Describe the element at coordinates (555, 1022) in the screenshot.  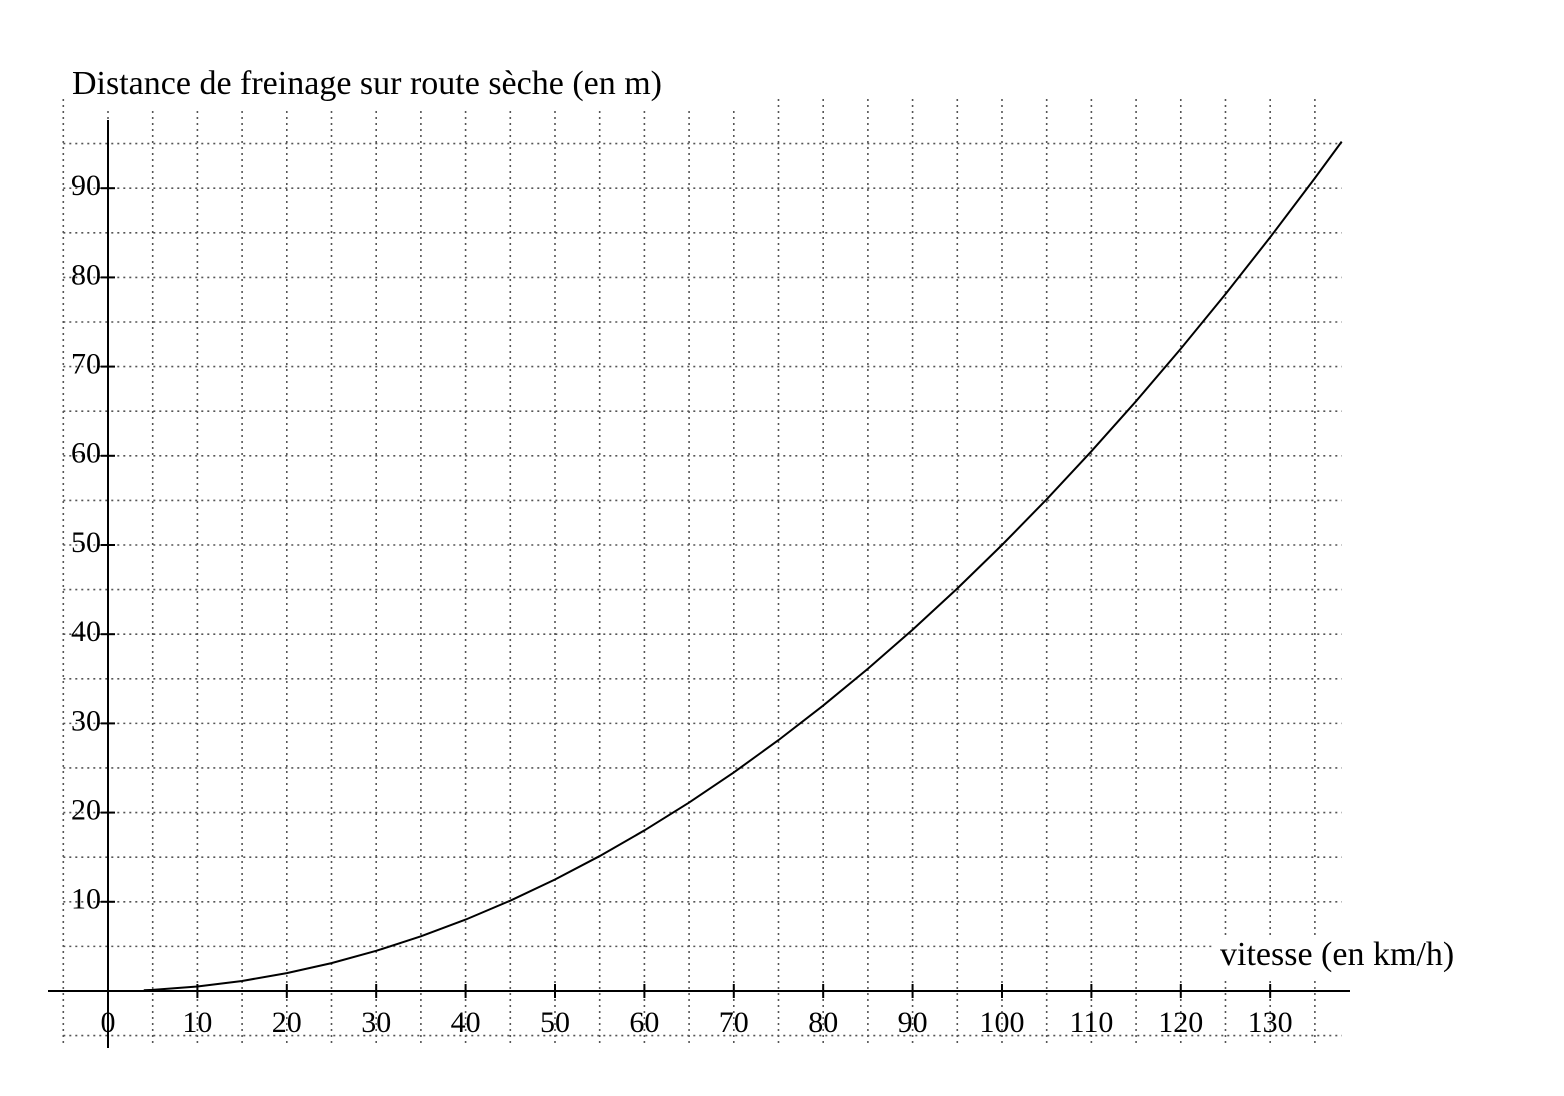
I see `x-tick-label: 50` at that location.